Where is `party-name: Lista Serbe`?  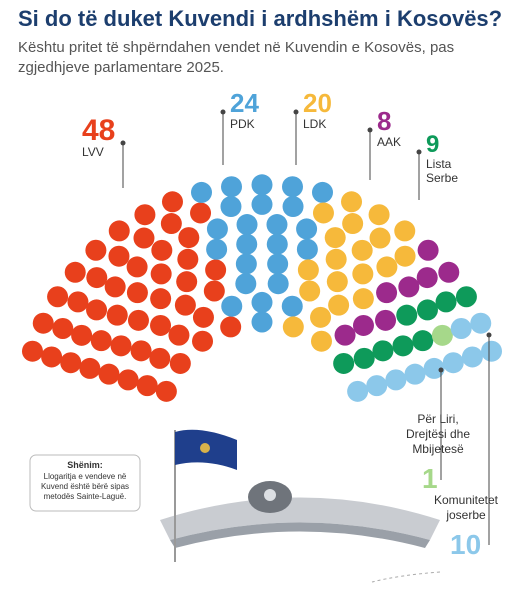 party-name: Lista Serbe is located at coordinates (442, 171).